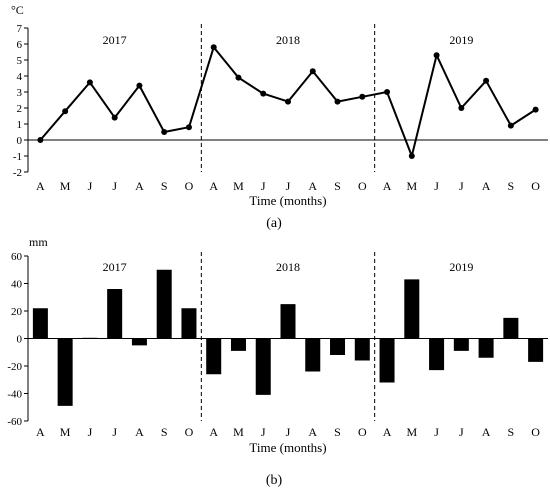 The image size is (550, 489). Describe the element at coordinates (17, 157) in the screenshot. I see `y-tick-label: -1` at that location.